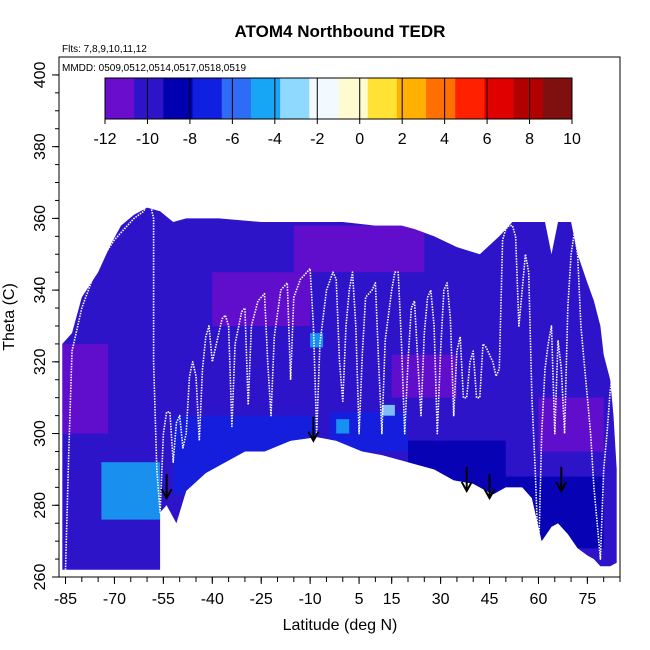 Image resolution: width=650 pixels, height=650 pixels. I want to click on x-tick-label: 15, so click(392, 599).